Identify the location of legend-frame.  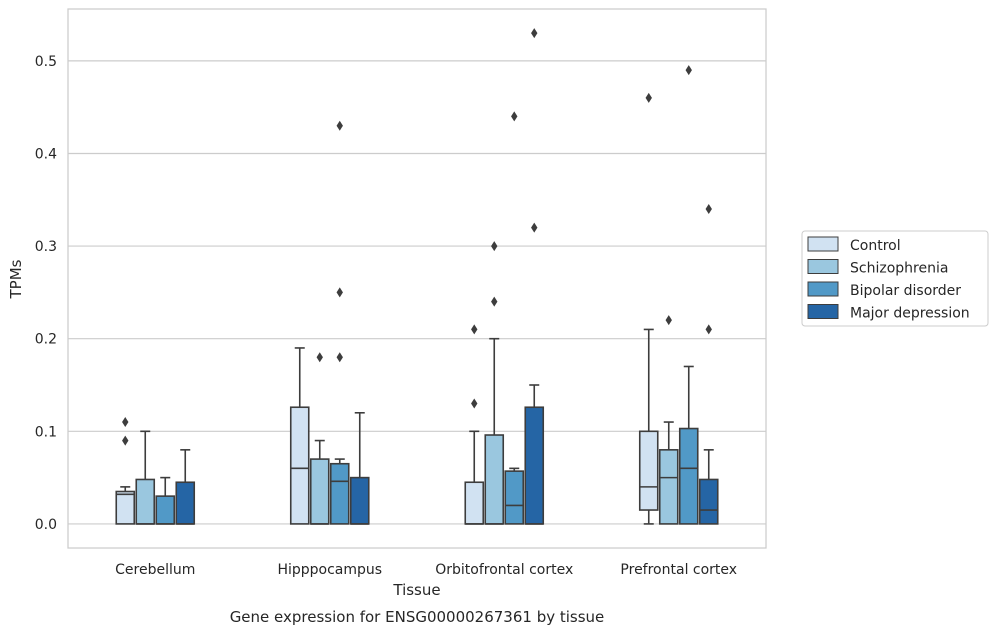
(895, 278).